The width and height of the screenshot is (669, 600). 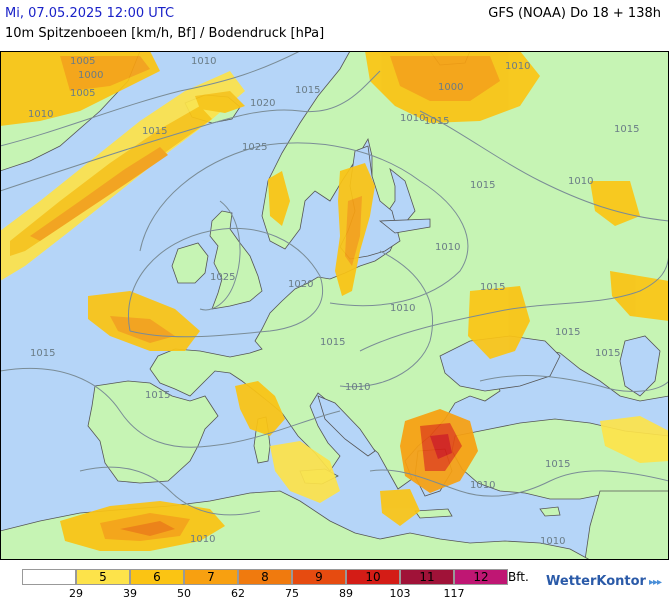 What do you see at coordinates (639, 296) in the screenshot?
I see `gust-band-kazakh` at bounding box center [639, 296].